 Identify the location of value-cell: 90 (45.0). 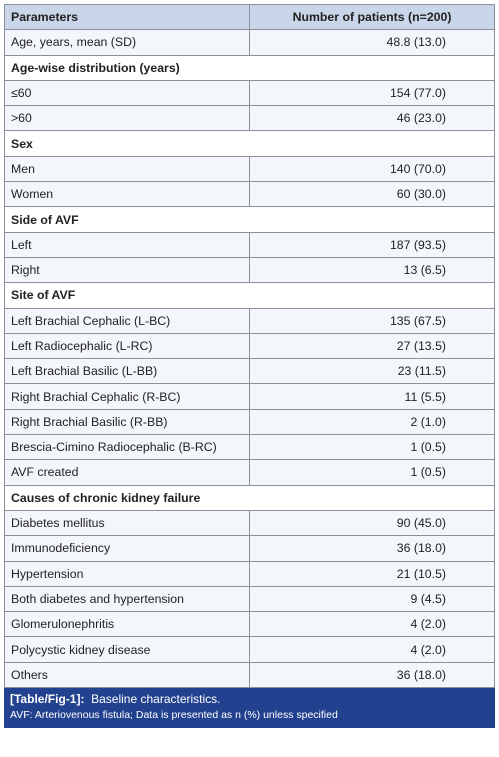
(372, 523).